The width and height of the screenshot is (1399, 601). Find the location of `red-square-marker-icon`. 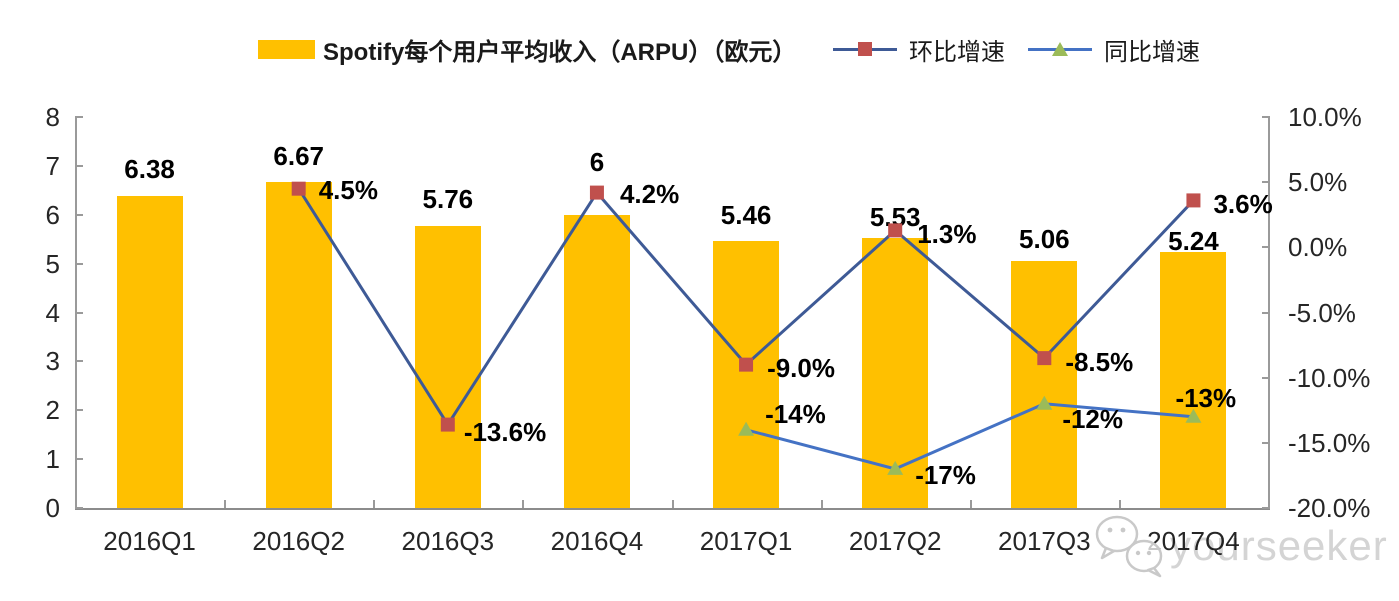

red-square-marker-icon is located at coordinates (865, 49).